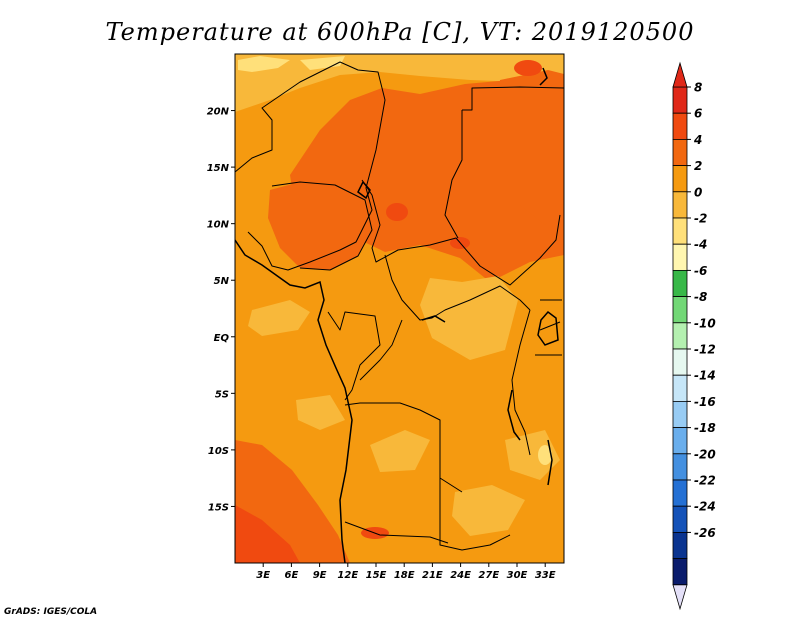  I want to click on colorbar-label: 6, so click(698, 114).